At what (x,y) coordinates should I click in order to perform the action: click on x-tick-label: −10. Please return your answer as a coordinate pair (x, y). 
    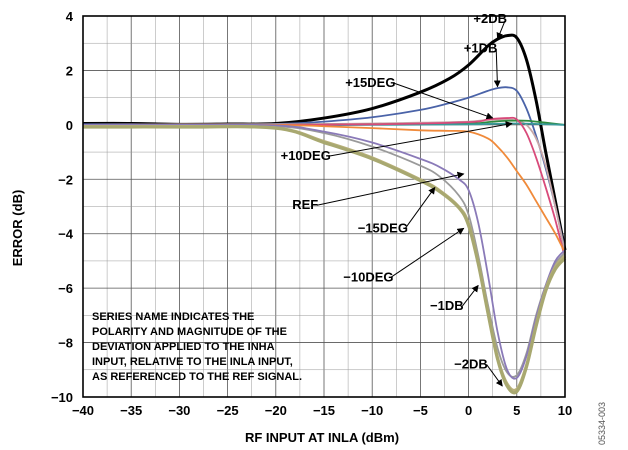
    Looking at the image, I should click on (372, 410).